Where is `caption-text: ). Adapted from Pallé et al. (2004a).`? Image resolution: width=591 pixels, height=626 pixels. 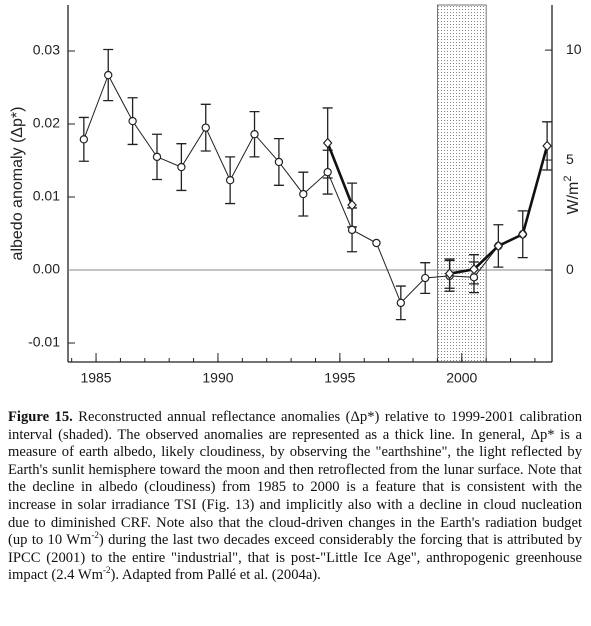
caption-text: ). Adapted from Pallé et al. (2004a). is located at coordinates (215, 575).